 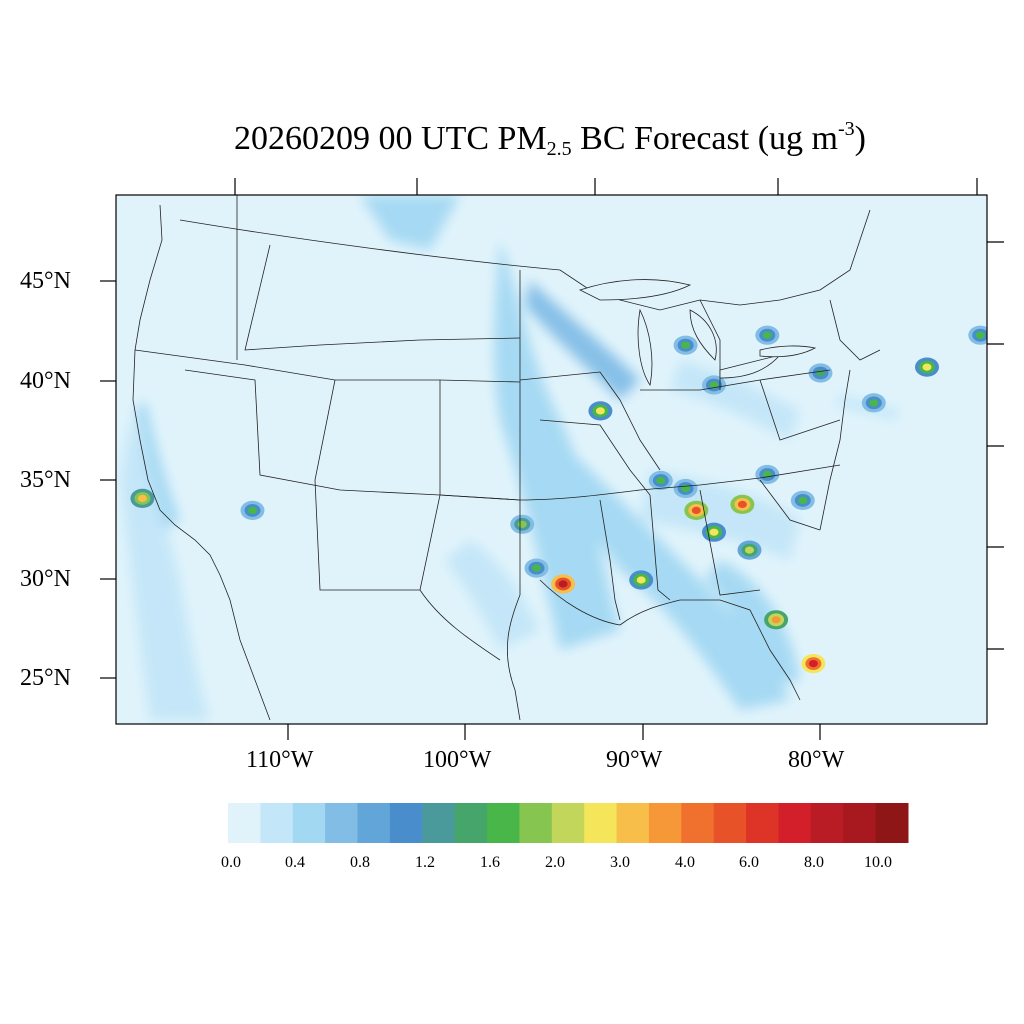 I want to click on lat-label-40: 40°N, so click(x=45, y=381).